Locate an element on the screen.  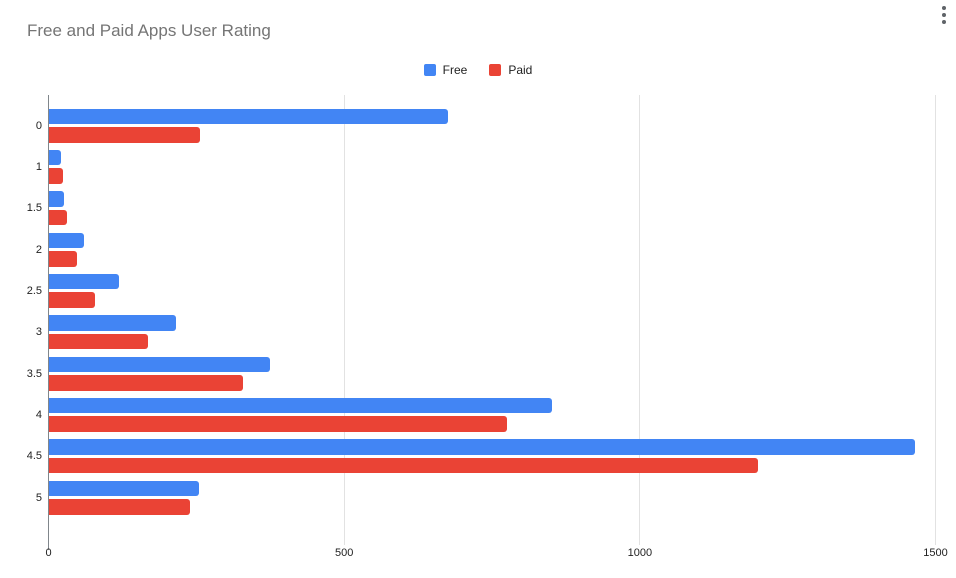
y-axis-category-label: 3.5 is located at coordinates (34, 373).